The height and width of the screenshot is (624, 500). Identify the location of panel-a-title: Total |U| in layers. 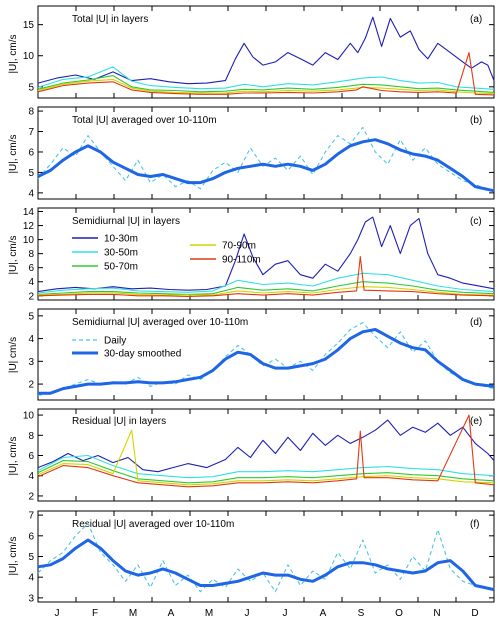
(110, 19).